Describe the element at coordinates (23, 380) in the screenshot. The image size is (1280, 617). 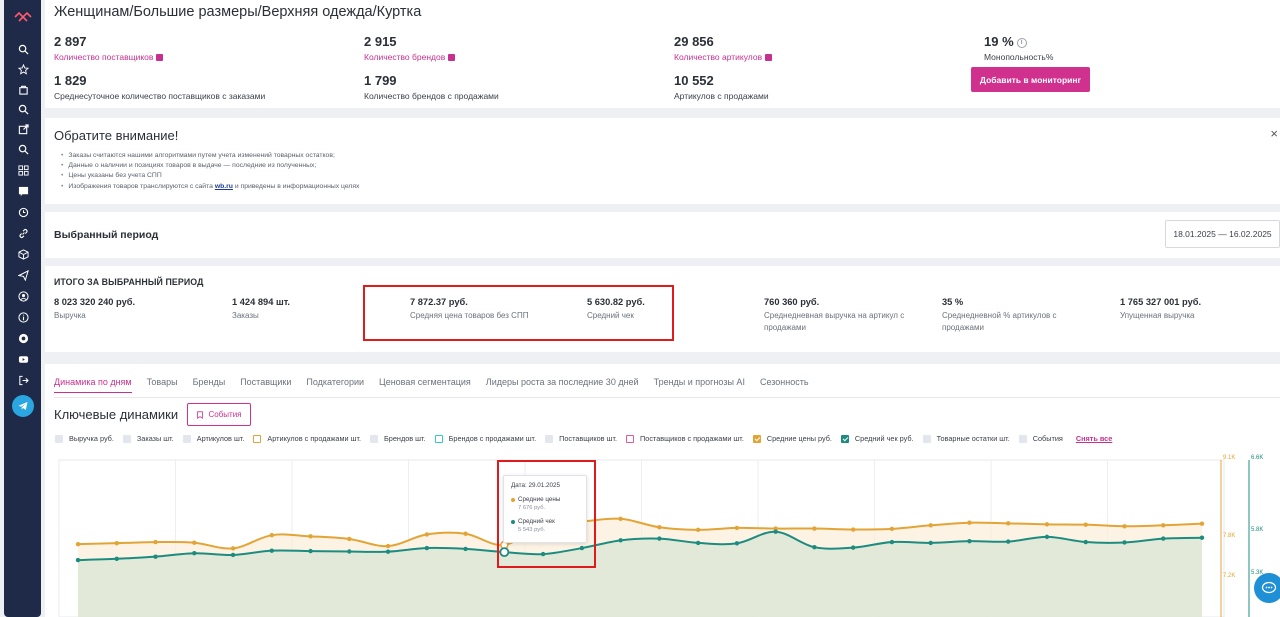
I see `logout-icon` at that location.